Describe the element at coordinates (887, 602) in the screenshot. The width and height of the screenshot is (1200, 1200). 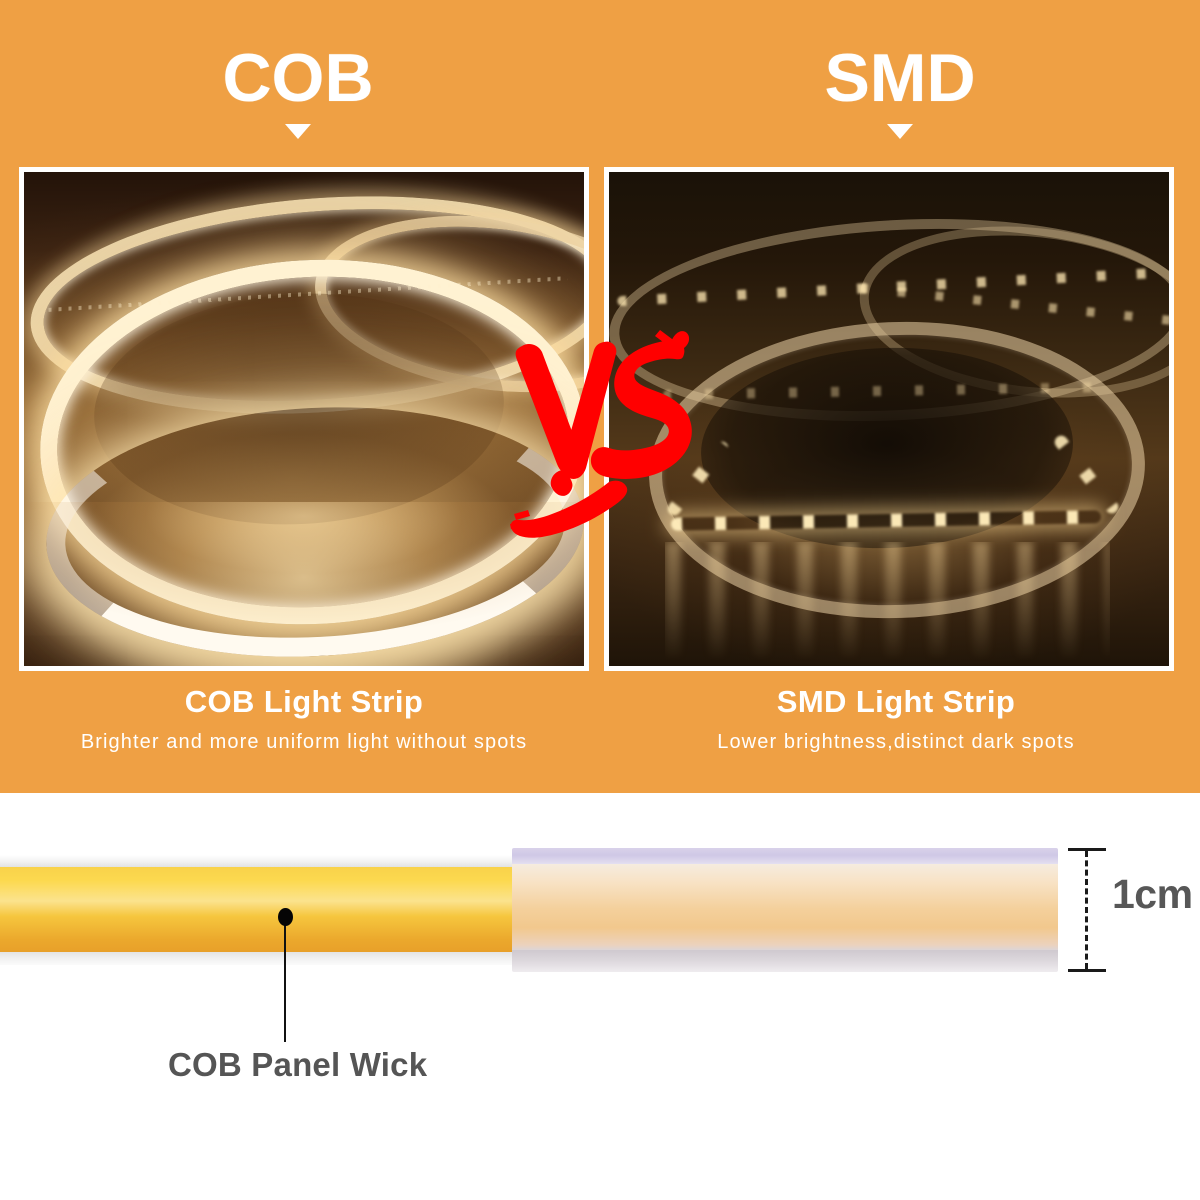
I see `smd-spot-reflections` at that location.